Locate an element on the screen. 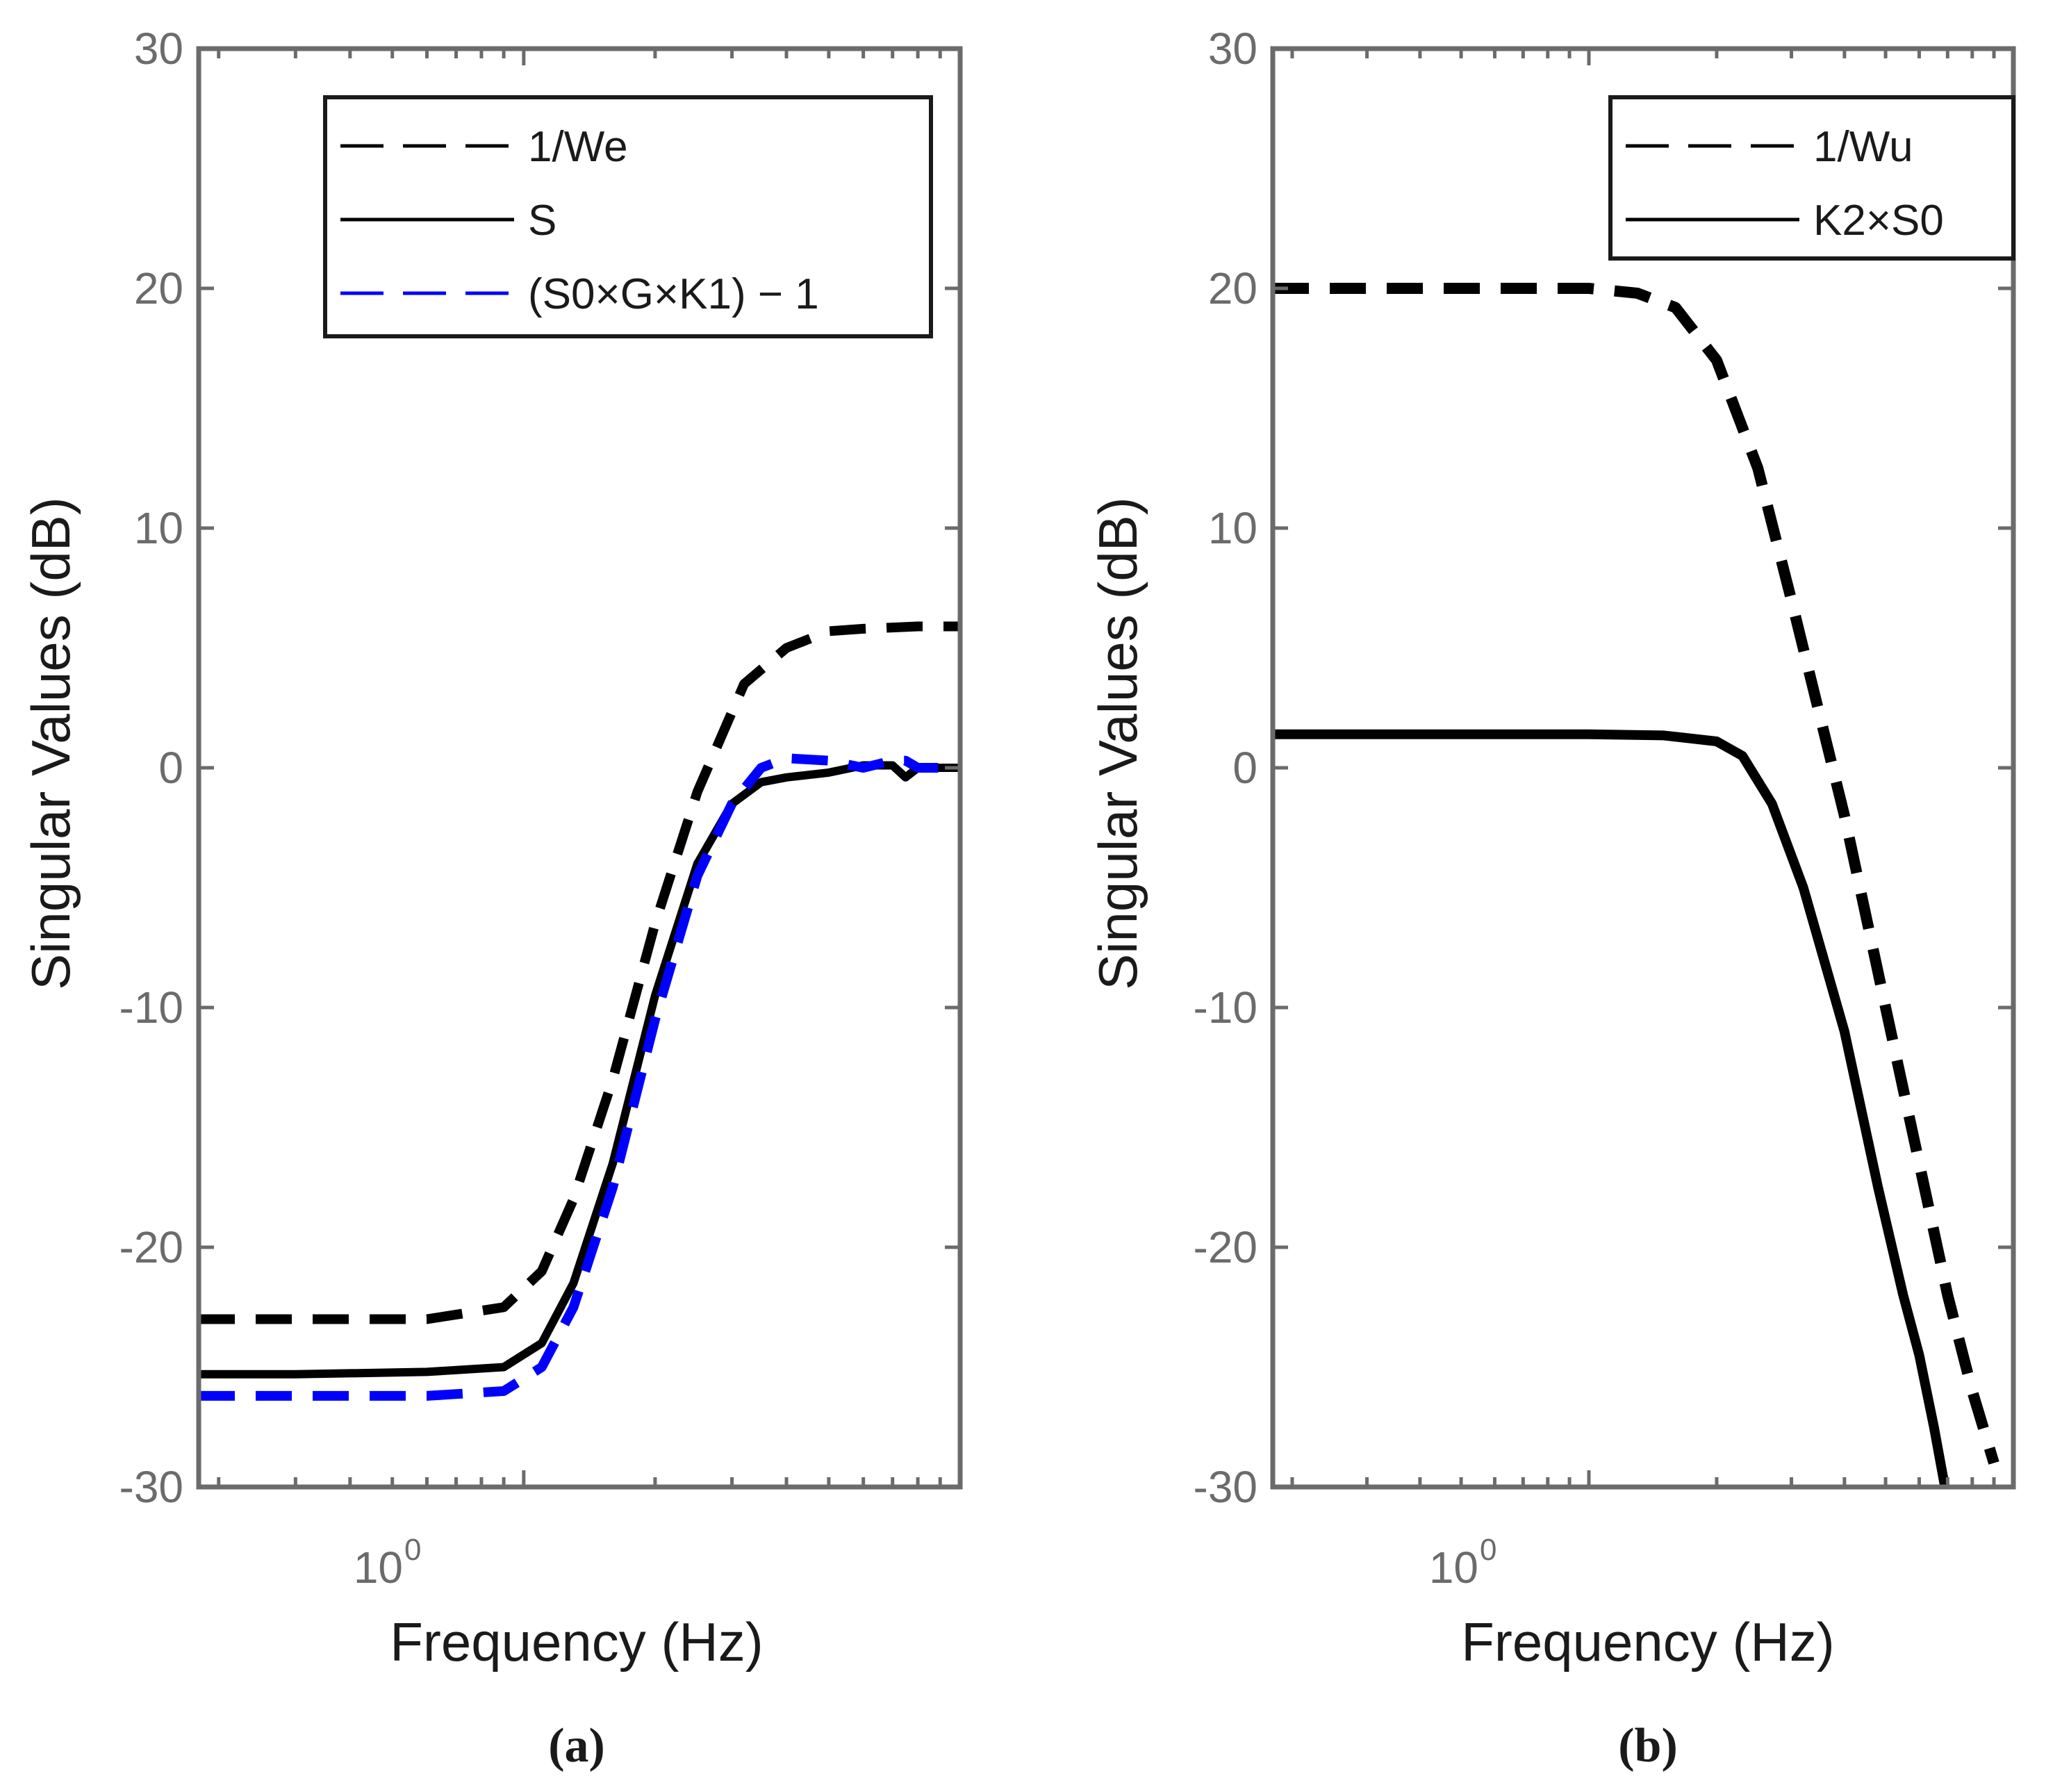 The image size is (2062, 1792). panel-a-ytick-label: 20 is located at coordinates (158, 288).